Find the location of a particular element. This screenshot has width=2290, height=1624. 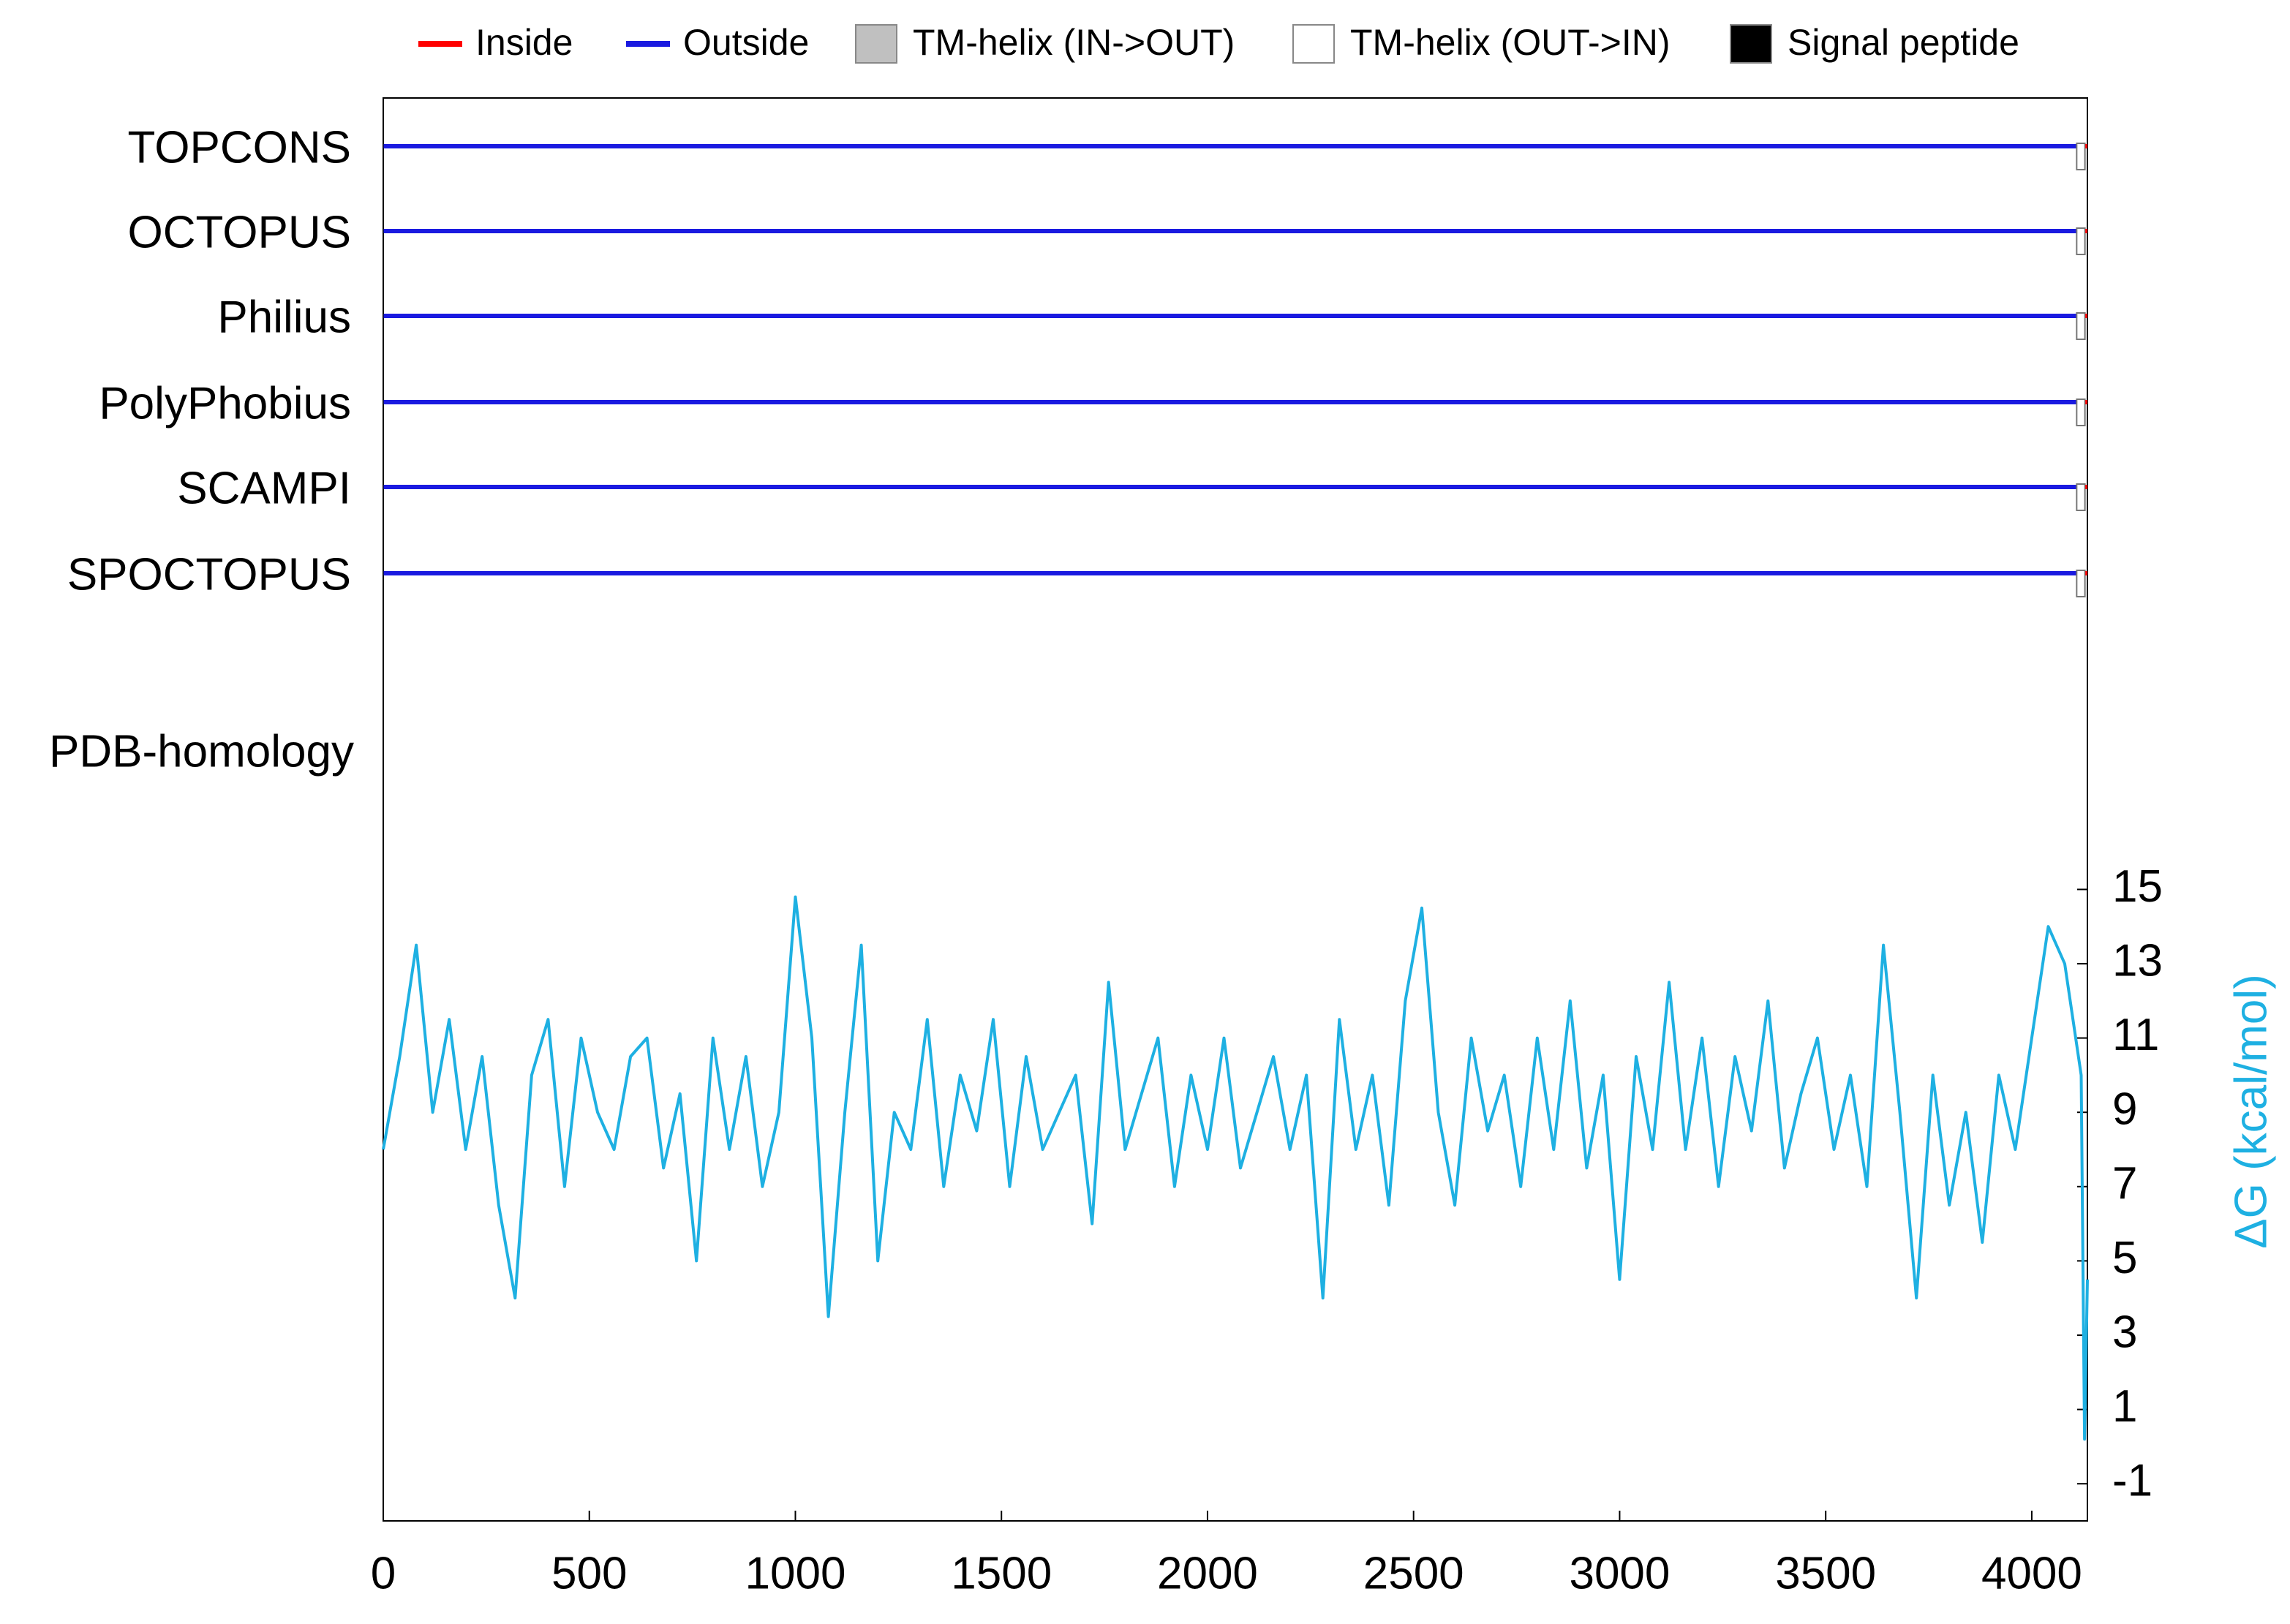

y2-tick-label: 9 is located at coordinates (2124, 1110).